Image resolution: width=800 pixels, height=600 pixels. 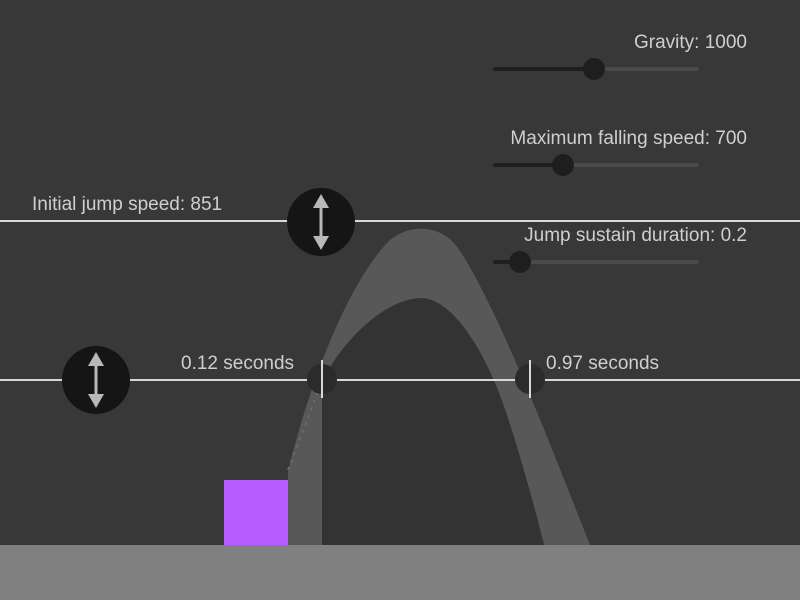 I want to click on gravity-slider-fill, so click(x=543, y=69).